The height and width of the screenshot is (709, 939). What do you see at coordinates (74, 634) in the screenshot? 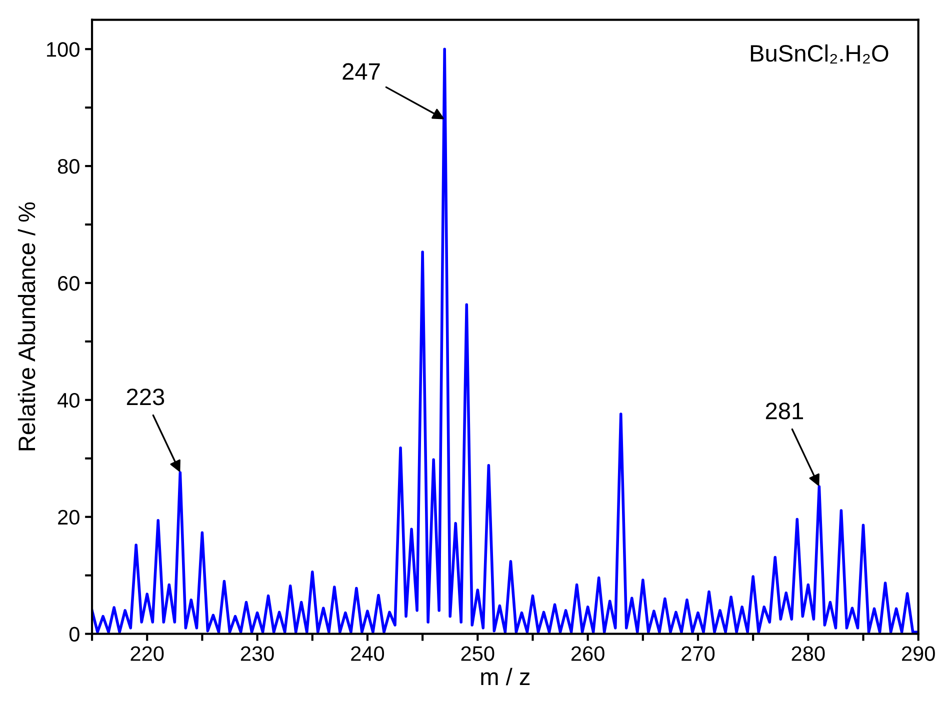
I see `y-tick-label: 0` at bounding box center [74, 634].